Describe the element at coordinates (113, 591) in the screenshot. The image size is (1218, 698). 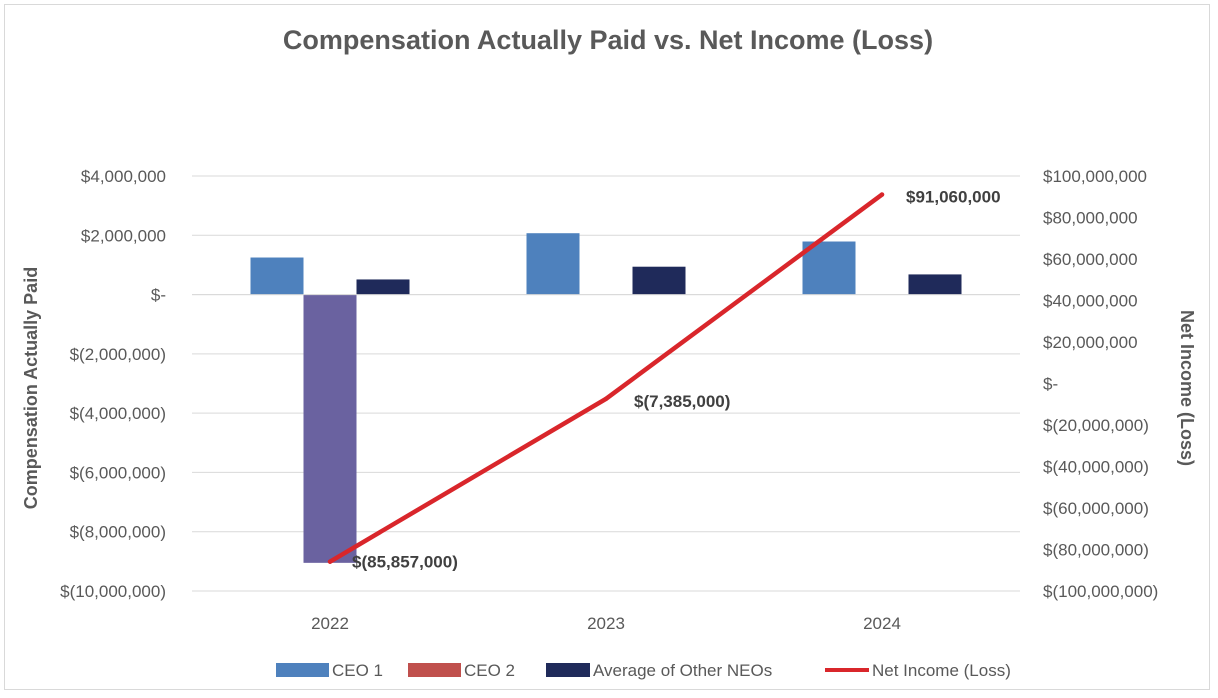
I see `left-tick-label: $(10,000,000)` at that location.